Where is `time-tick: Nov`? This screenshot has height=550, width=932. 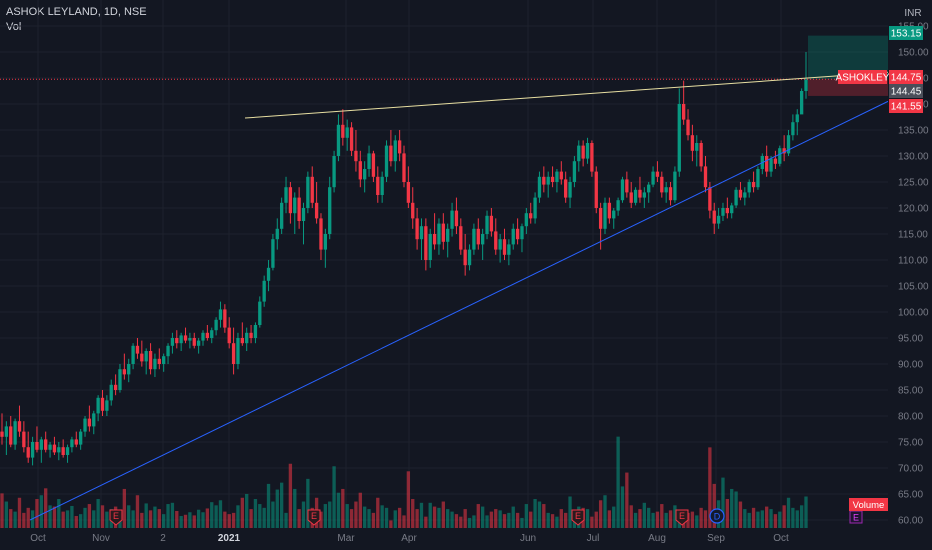
time-tick: Nov is located at coordinates (101, 538).